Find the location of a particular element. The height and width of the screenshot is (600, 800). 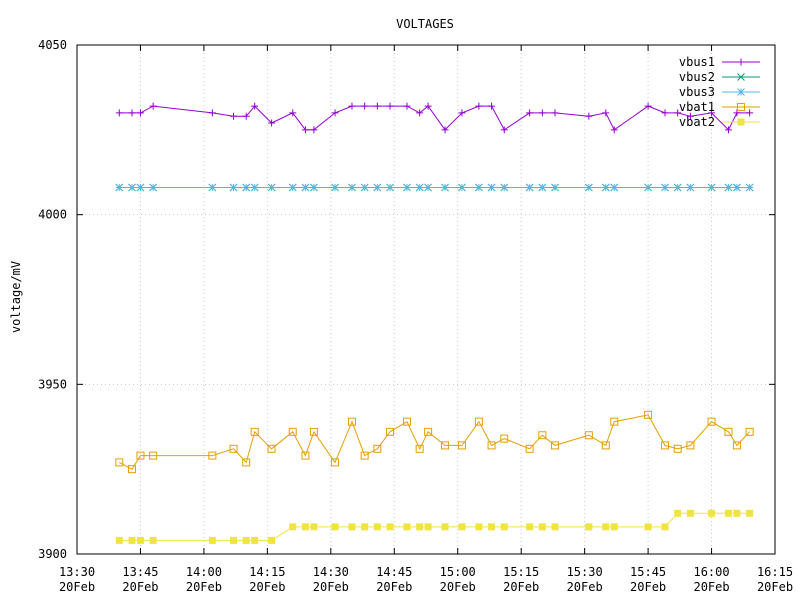

legend-label: vbat2 is located at coordinates (697, 122).